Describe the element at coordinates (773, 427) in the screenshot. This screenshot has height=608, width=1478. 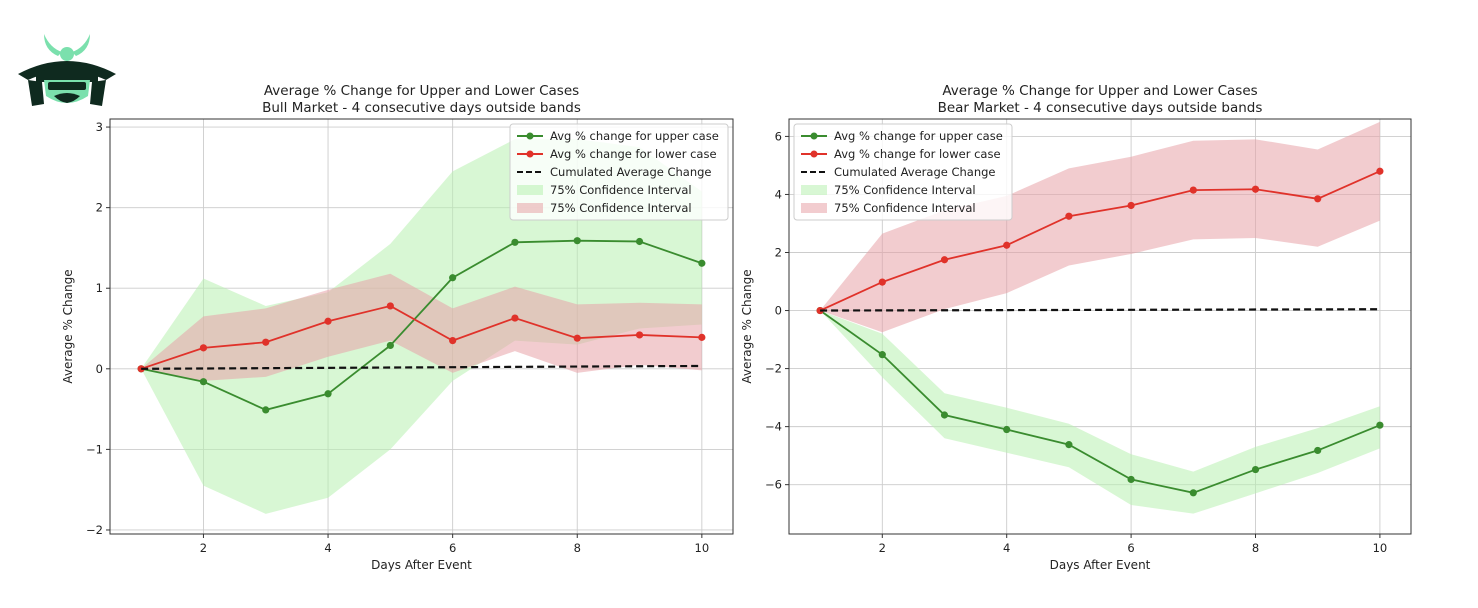
I see `y-tick-label: −4` at that location.